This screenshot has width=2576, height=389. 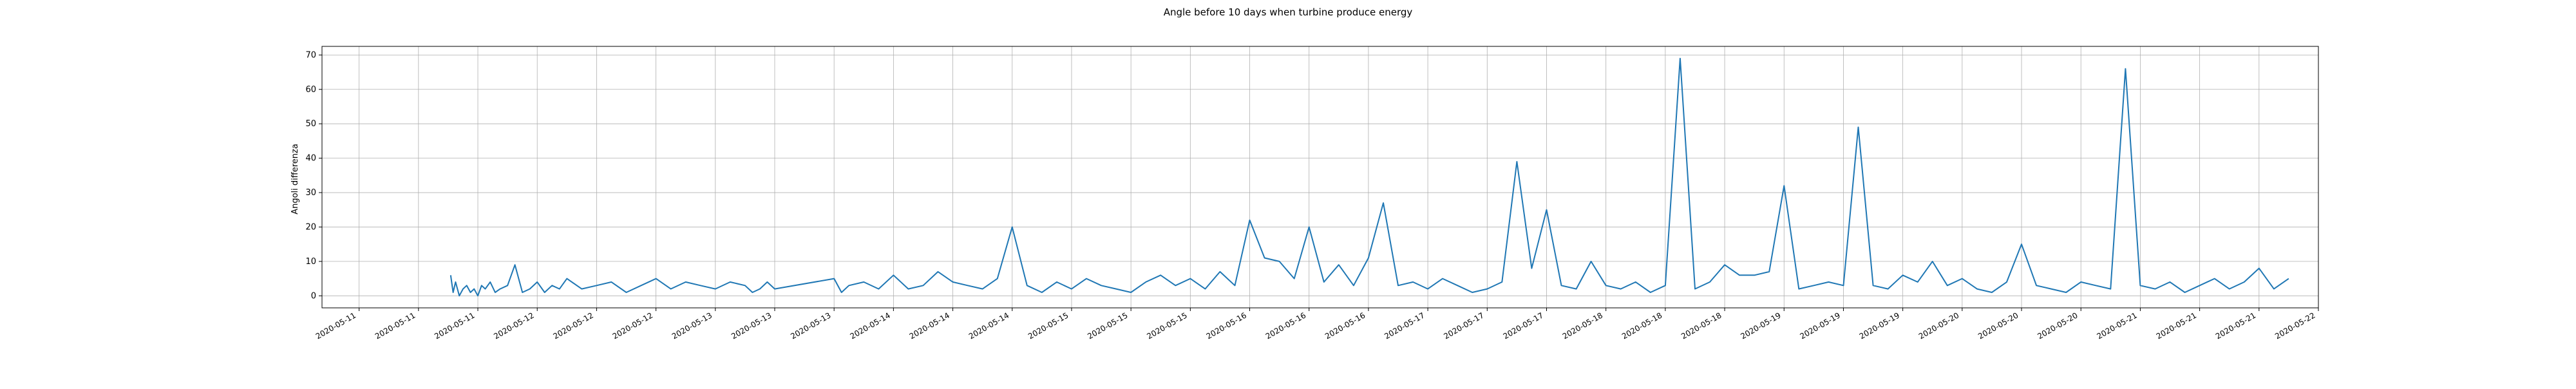 What do you see at coordinates (310, 90) in the screenshot?
I see `y-tick-label: 60` at bounding box center [310, 90].